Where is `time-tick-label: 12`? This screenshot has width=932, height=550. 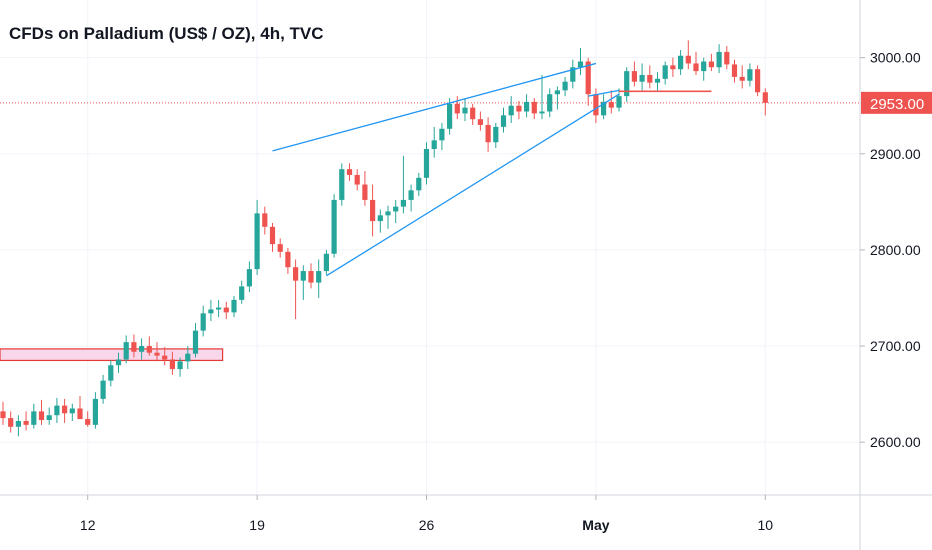
time-tick-label: 12 is located at coordinates (88, 525).